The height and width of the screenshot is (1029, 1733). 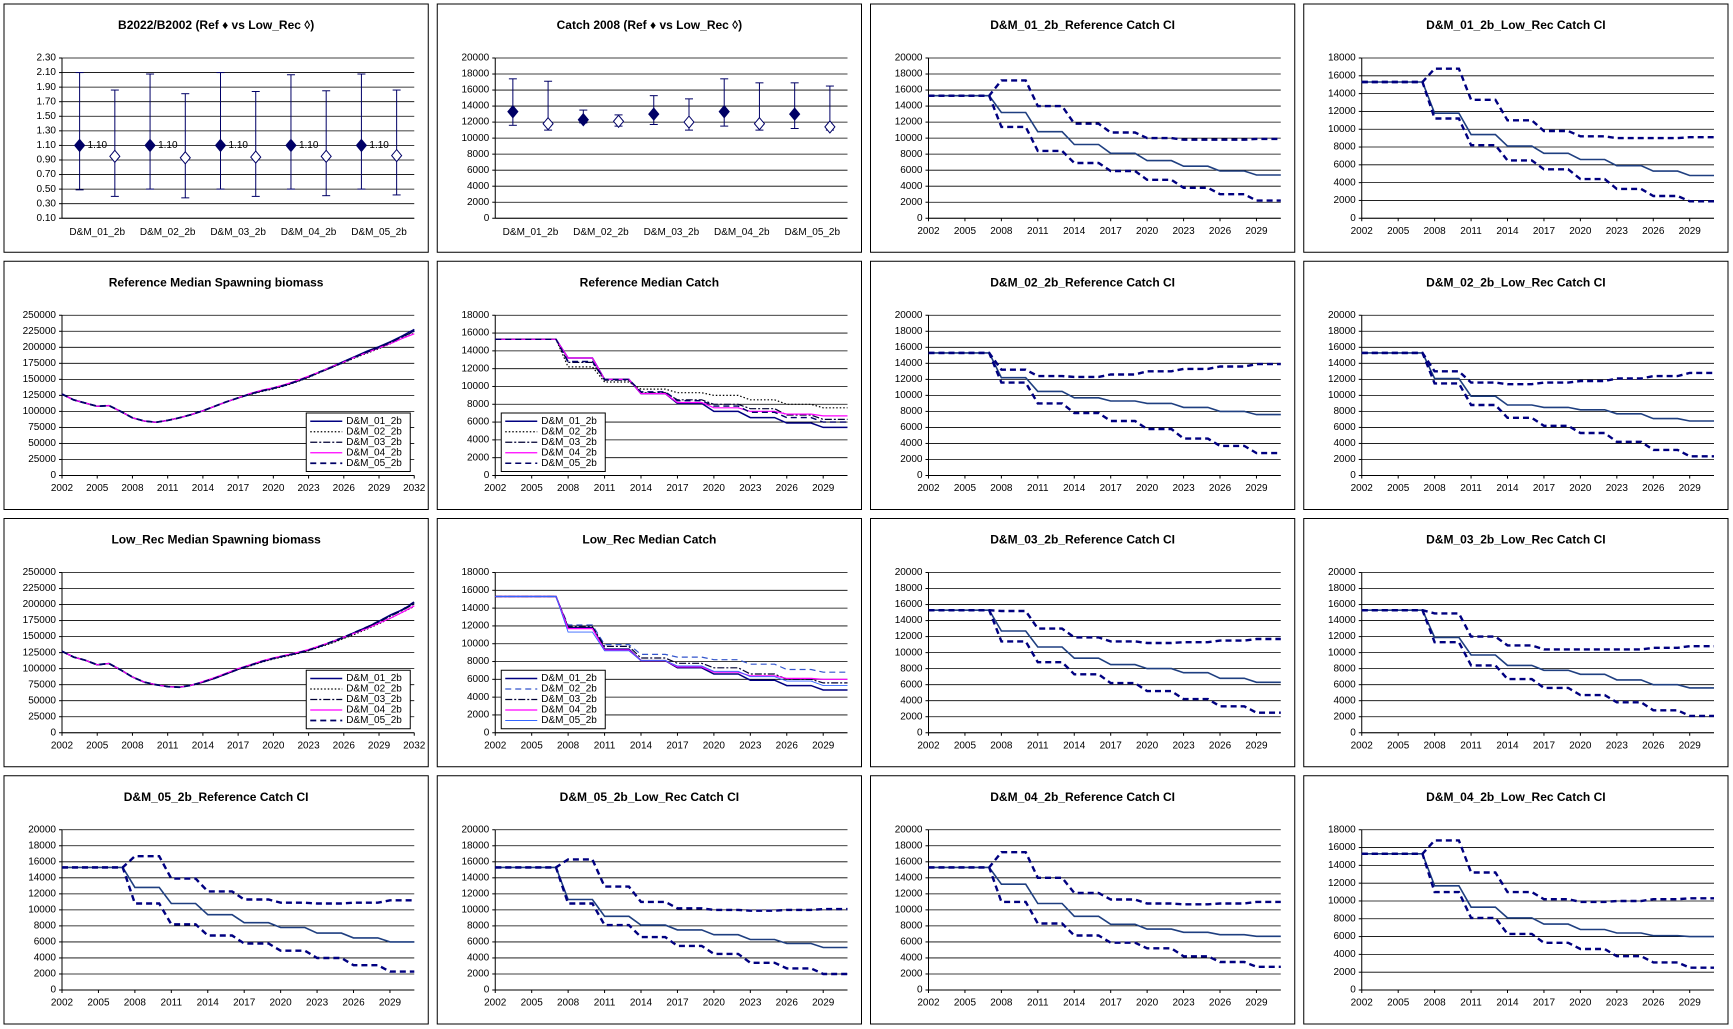 What do you see at coordinates (42, 443) in the screenshot?
I see `y-tick-label: 50000` at bounding box center [42, 443].